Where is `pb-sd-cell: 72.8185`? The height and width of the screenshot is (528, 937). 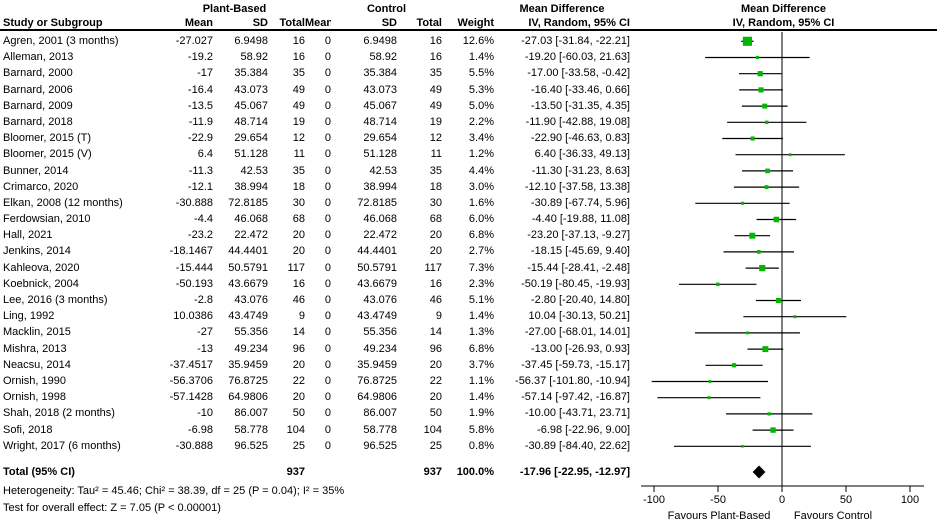 pb-sd-cell: 72.8185 is located at coordinates (248, 202).